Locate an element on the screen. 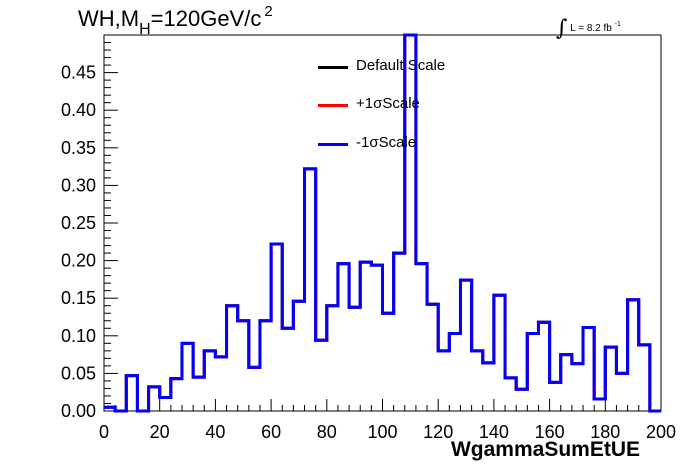  legend-swatch-default is located at coordinates (333, 67).